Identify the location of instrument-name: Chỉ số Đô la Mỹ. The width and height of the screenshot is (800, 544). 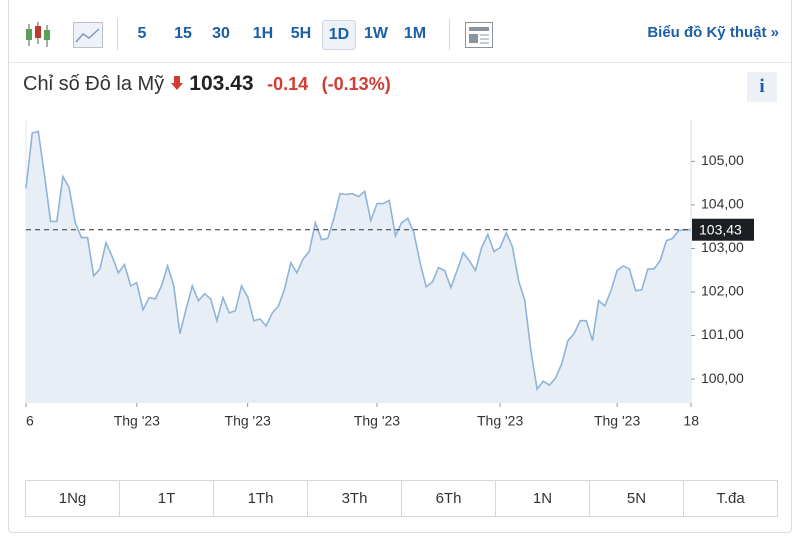
(94, 84).